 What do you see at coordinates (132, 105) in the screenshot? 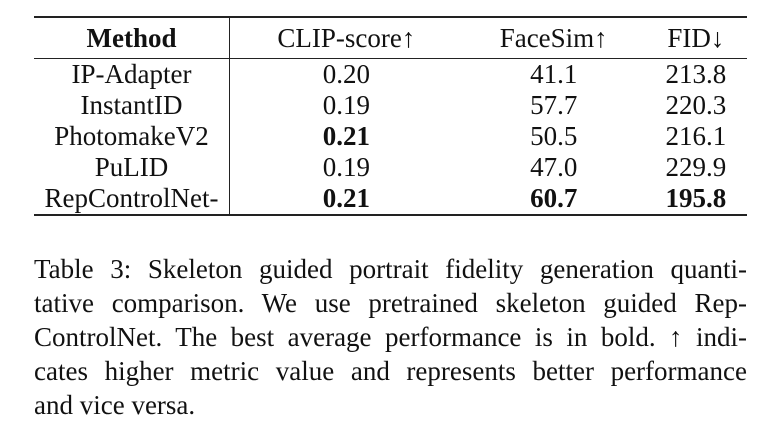
I see `cell-method: InstantID` at bounding box center [132, 105].